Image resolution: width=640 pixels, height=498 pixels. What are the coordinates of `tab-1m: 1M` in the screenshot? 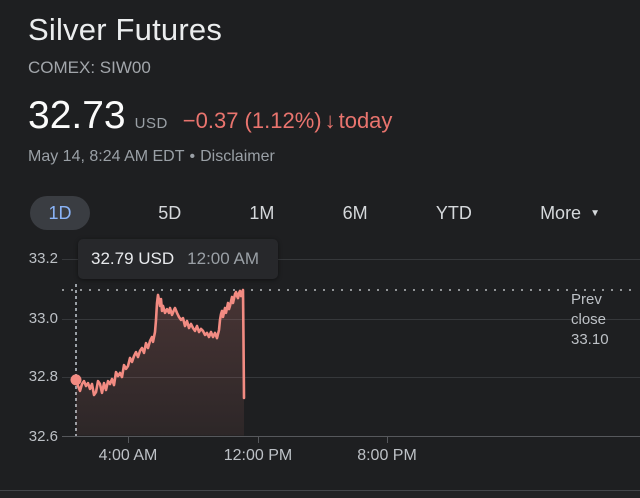 It's located at (262, 212).